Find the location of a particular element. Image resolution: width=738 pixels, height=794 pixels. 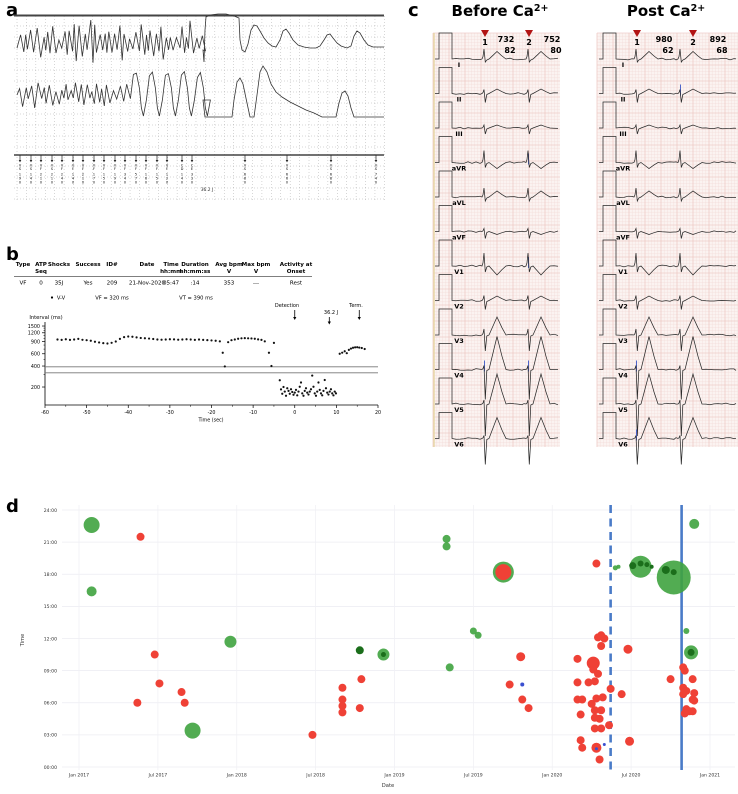

svg-text: Jan 2021 is located at coordinates (709, 776).